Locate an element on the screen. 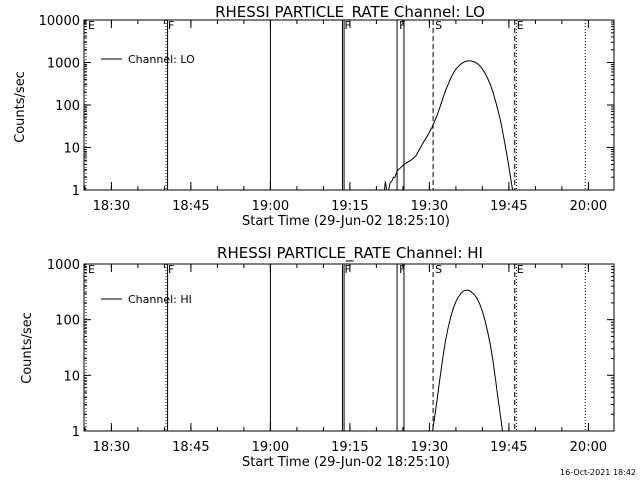 Image resolution: width=640 pixels, height=480 pixels. lo-y-tick-label: 1000 is located at coordinates (63, 64).